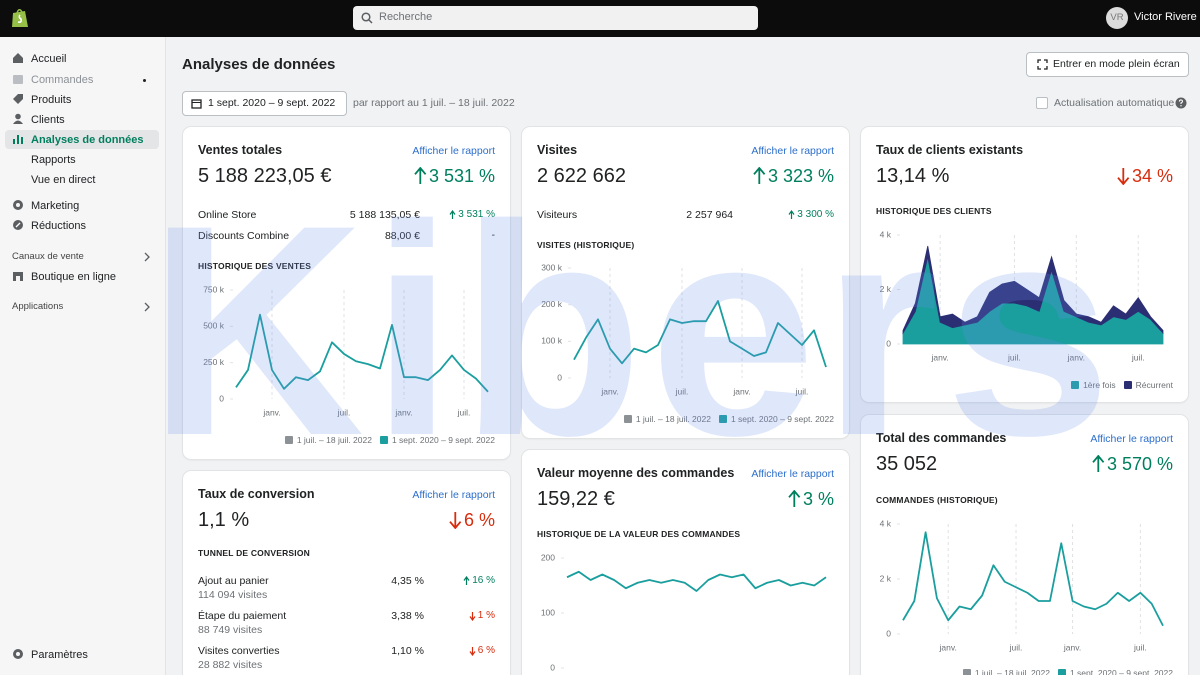  What do you see at coordinates (254, 553) in the screenshot?
I see `section-title: TUNNEL DE CONVERSION` at bounding box center [254, 553].